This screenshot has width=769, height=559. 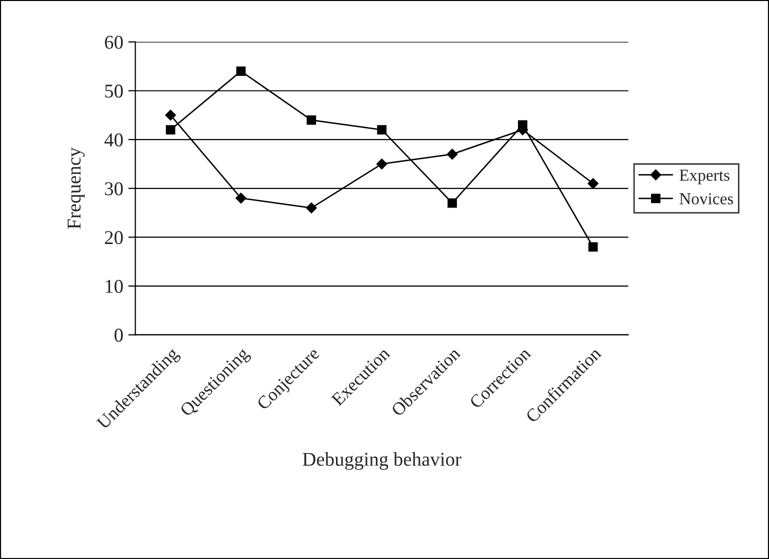 What do you see at coordinates (382, 461) in the screenshot?
I see `x-axis-title: Debugging behavior` at bounding box center [382, 461].